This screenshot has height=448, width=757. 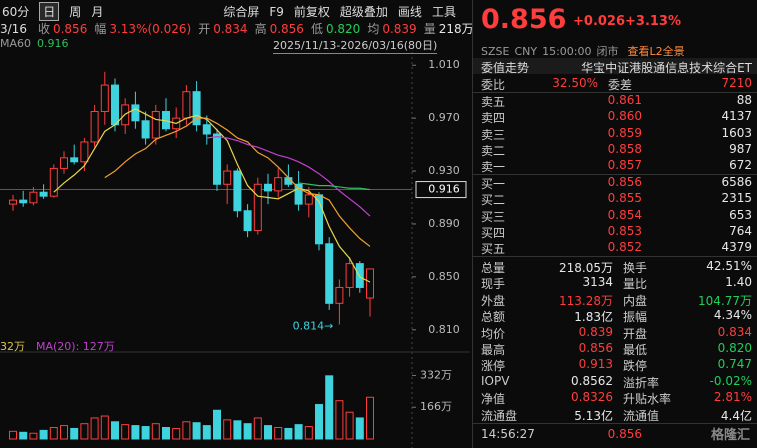 What do you see at coordinates (499, 415) in the screenshot?
I see `stat-label: 流通盘` at bounding box center [499, 415].